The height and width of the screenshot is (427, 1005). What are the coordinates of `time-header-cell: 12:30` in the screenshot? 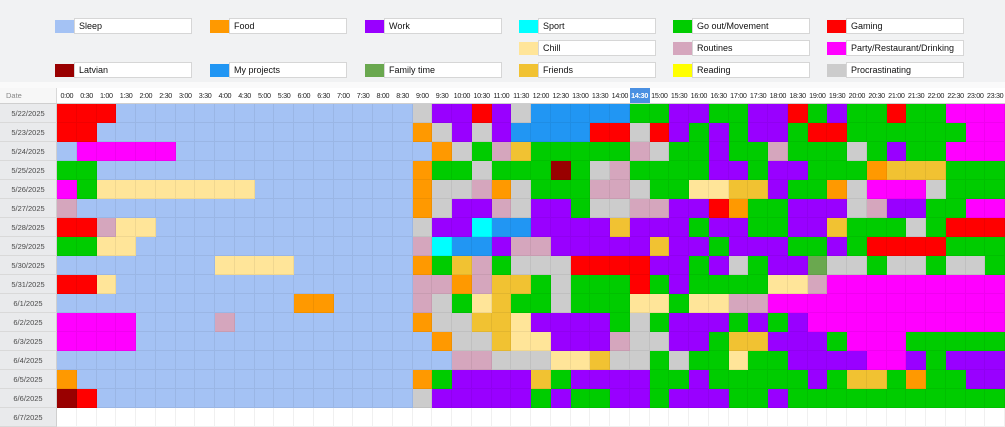 It's located at (560, 95).